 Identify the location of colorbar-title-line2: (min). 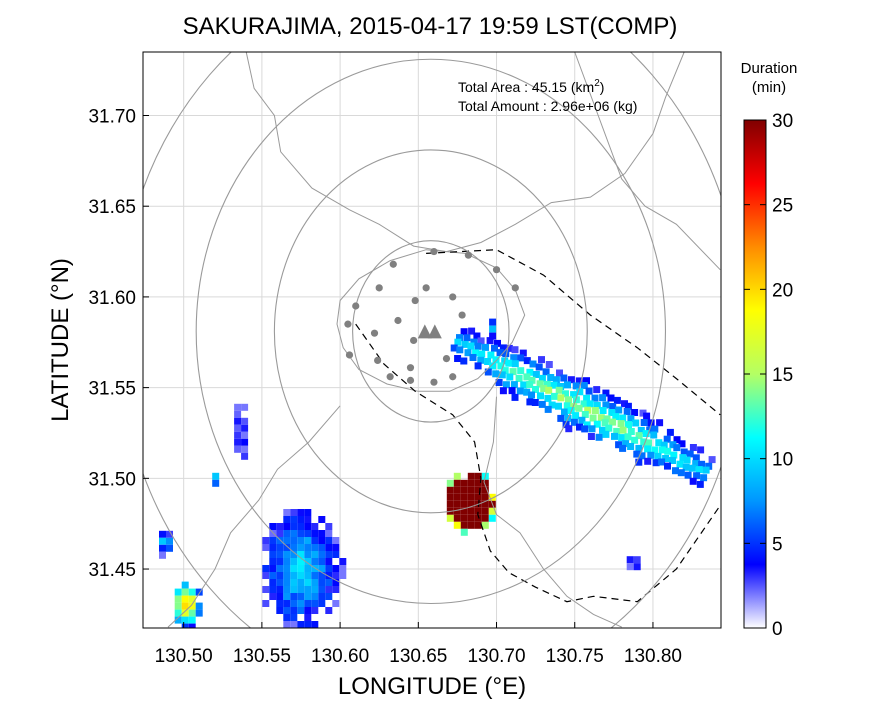
(769, 87).